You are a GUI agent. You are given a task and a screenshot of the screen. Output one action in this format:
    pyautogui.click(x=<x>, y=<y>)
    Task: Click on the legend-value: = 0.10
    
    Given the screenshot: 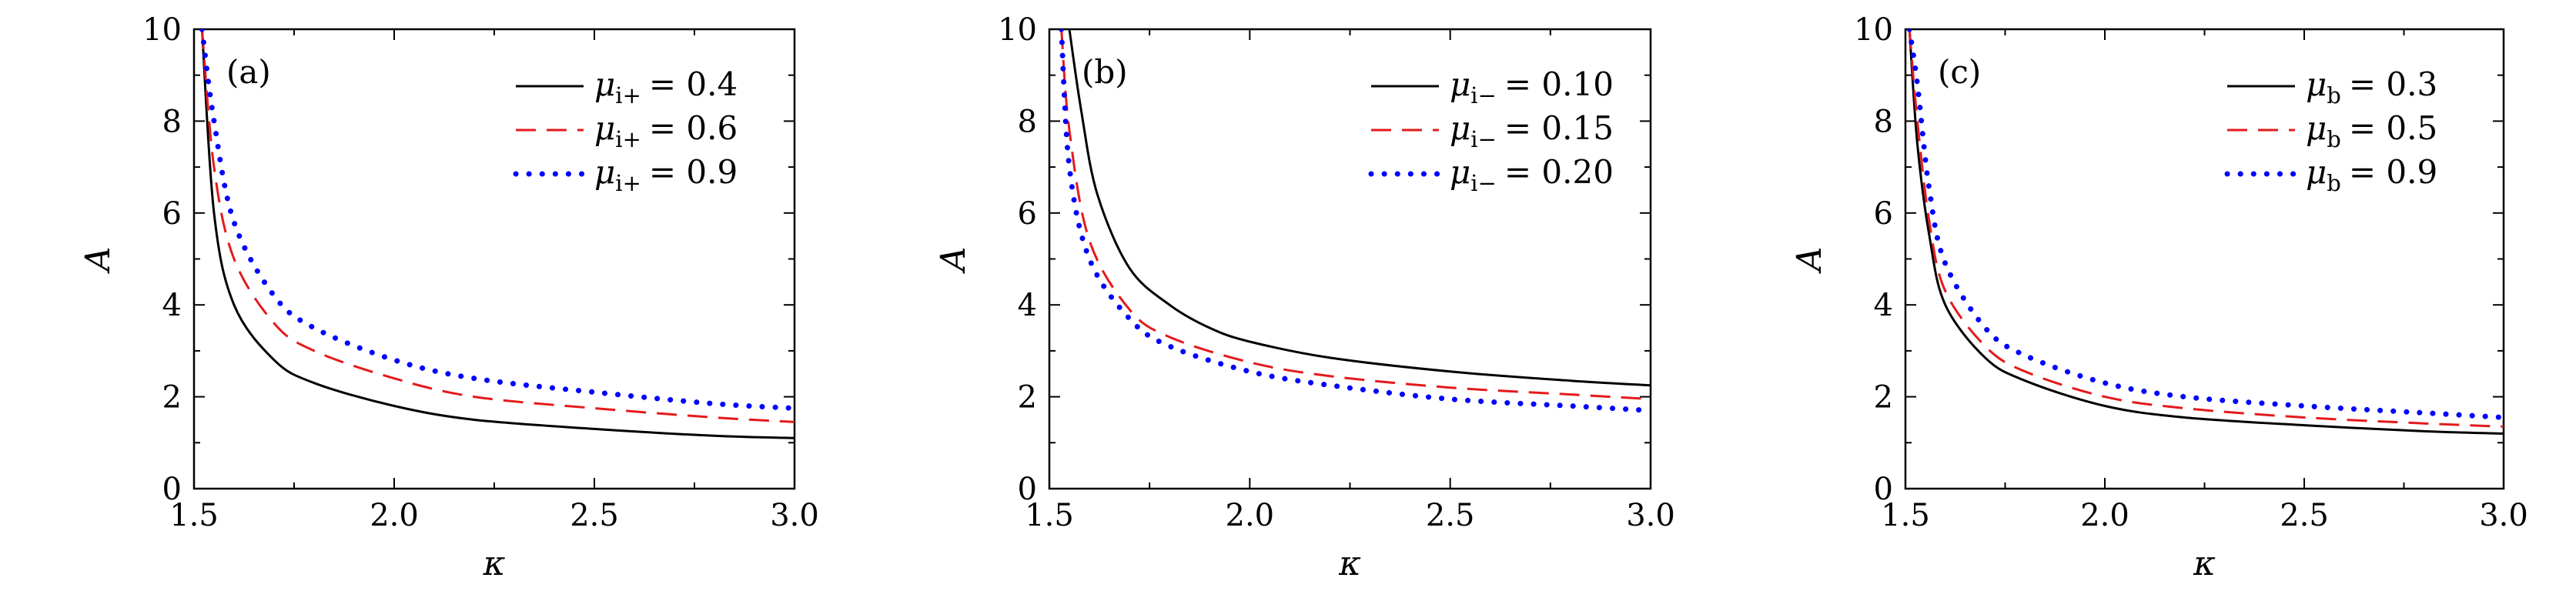 What is the action you would take?
    pyautogui.click(x=1559, y=84)
    